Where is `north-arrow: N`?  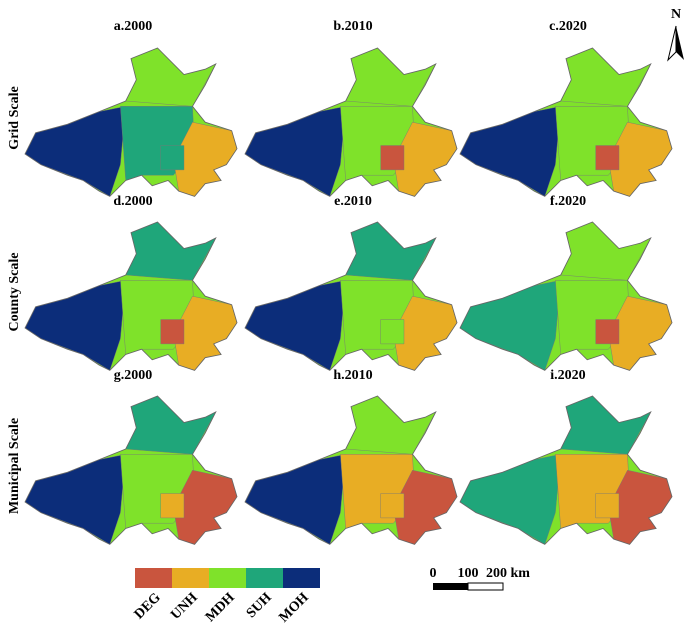
north-arrow: N is located at coordinates (675, 34).